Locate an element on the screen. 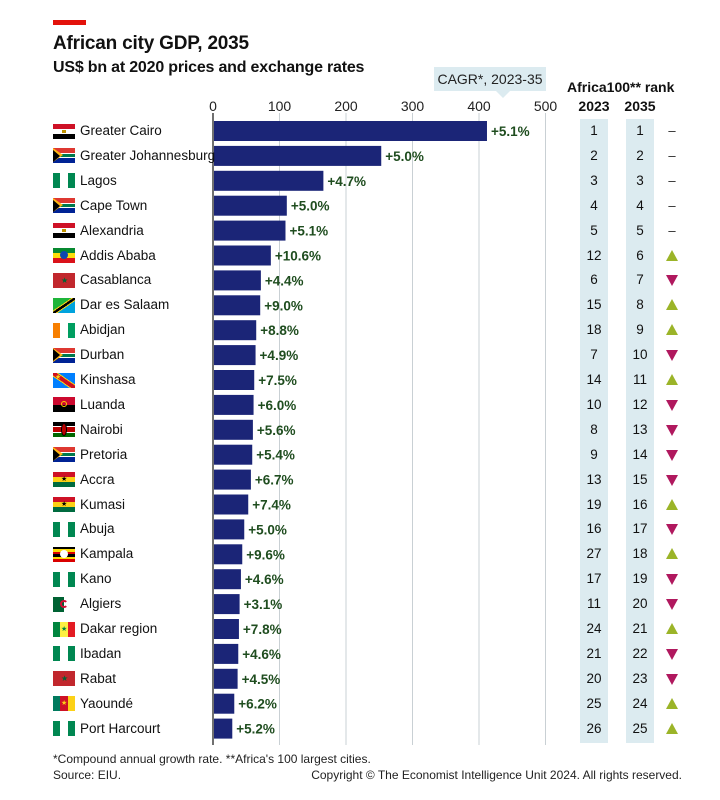  rank-2023-value: 9 is located at coordinates (594, 454).